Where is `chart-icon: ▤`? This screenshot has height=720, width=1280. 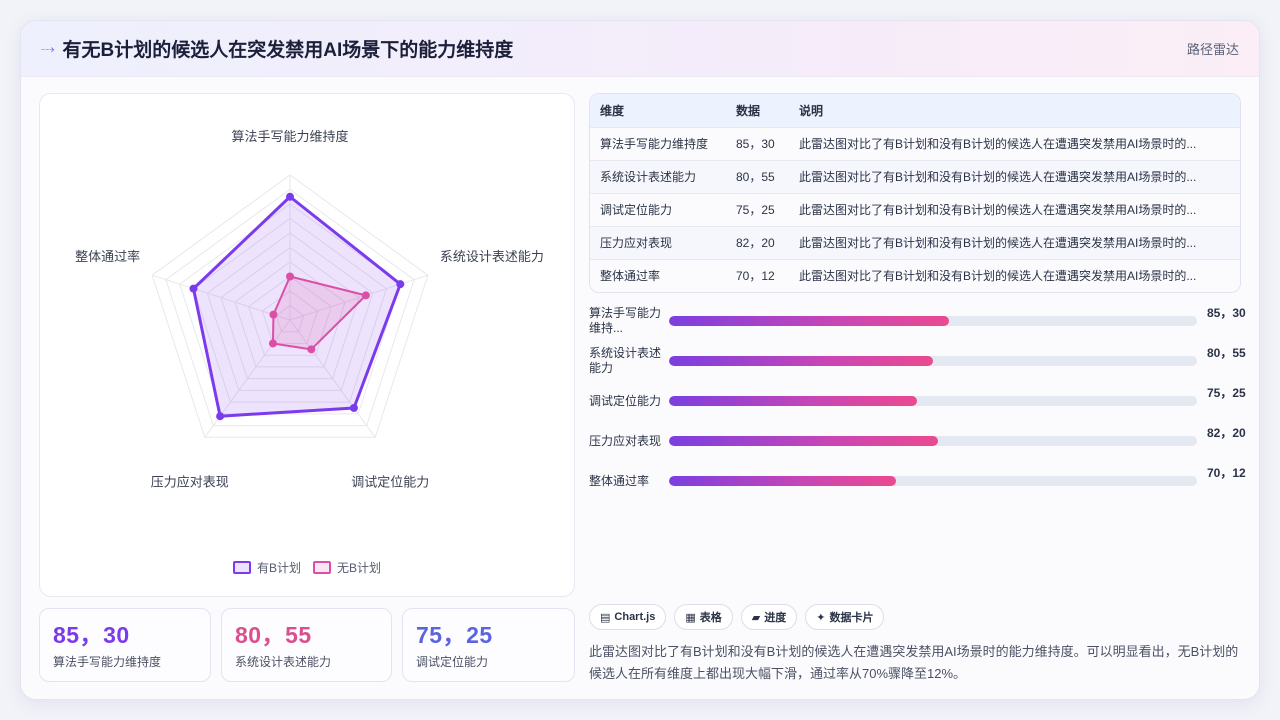 chart-icon: ▤ is located at coordinates (605, 617).